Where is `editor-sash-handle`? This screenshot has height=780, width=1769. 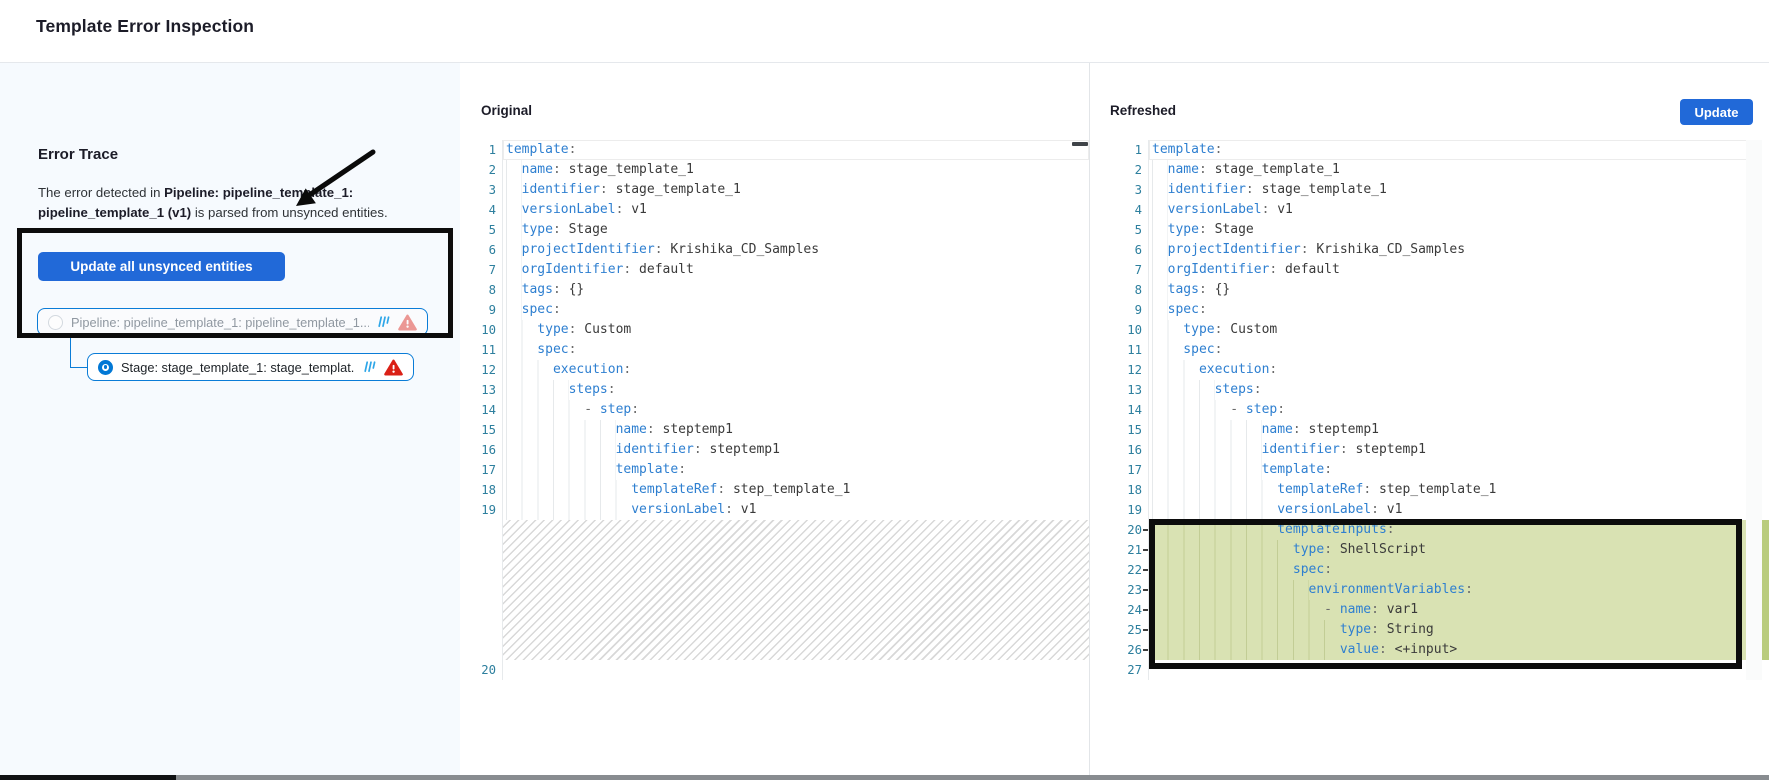 editor-sash-handle is located at coordinates (1080, 144).